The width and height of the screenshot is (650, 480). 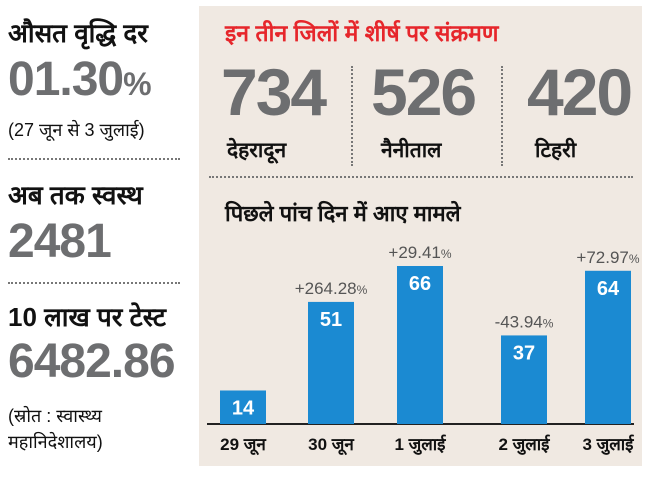 What do you see at coordinates (75, 195) in the screenshot?
I see `recovered-label: अब तक स्वस्थ` at bounding box center [75, 195].